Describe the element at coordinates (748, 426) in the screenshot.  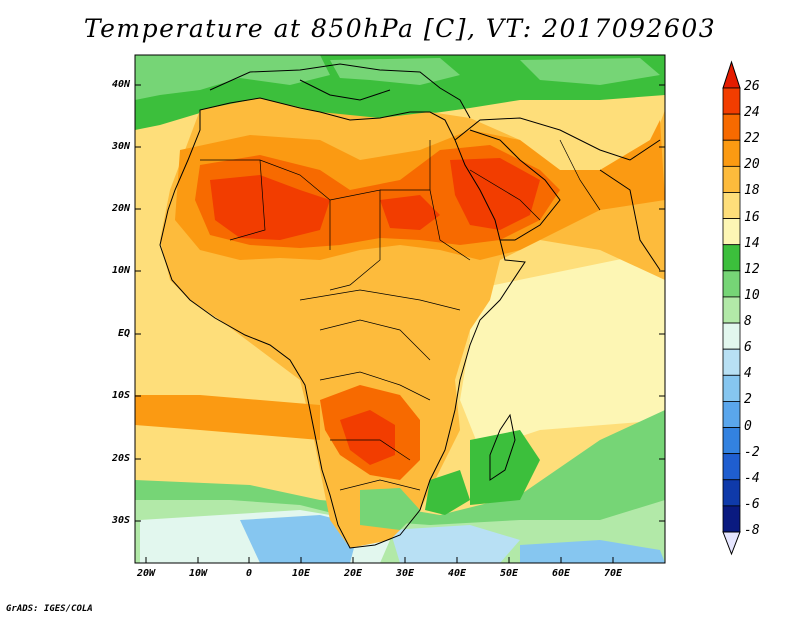
I see `colorbar-label: 0` at that location.